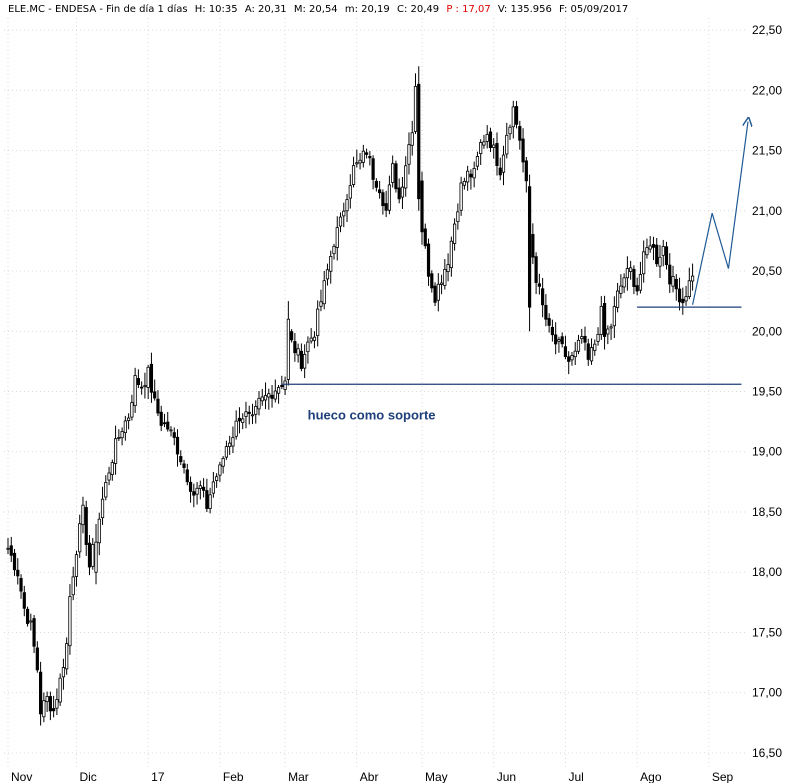 This screenshot has height=783, width=803. Describe the element at coordinates (367, 9) in the screenshot. I see `header-min: m: 20,19` at that location.